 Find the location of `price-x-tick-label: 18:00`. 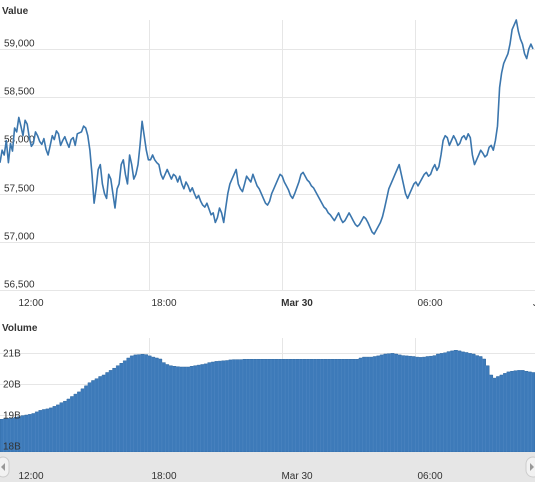

price-x-tick-label: 18:00 is located at coordinates (163, 303).